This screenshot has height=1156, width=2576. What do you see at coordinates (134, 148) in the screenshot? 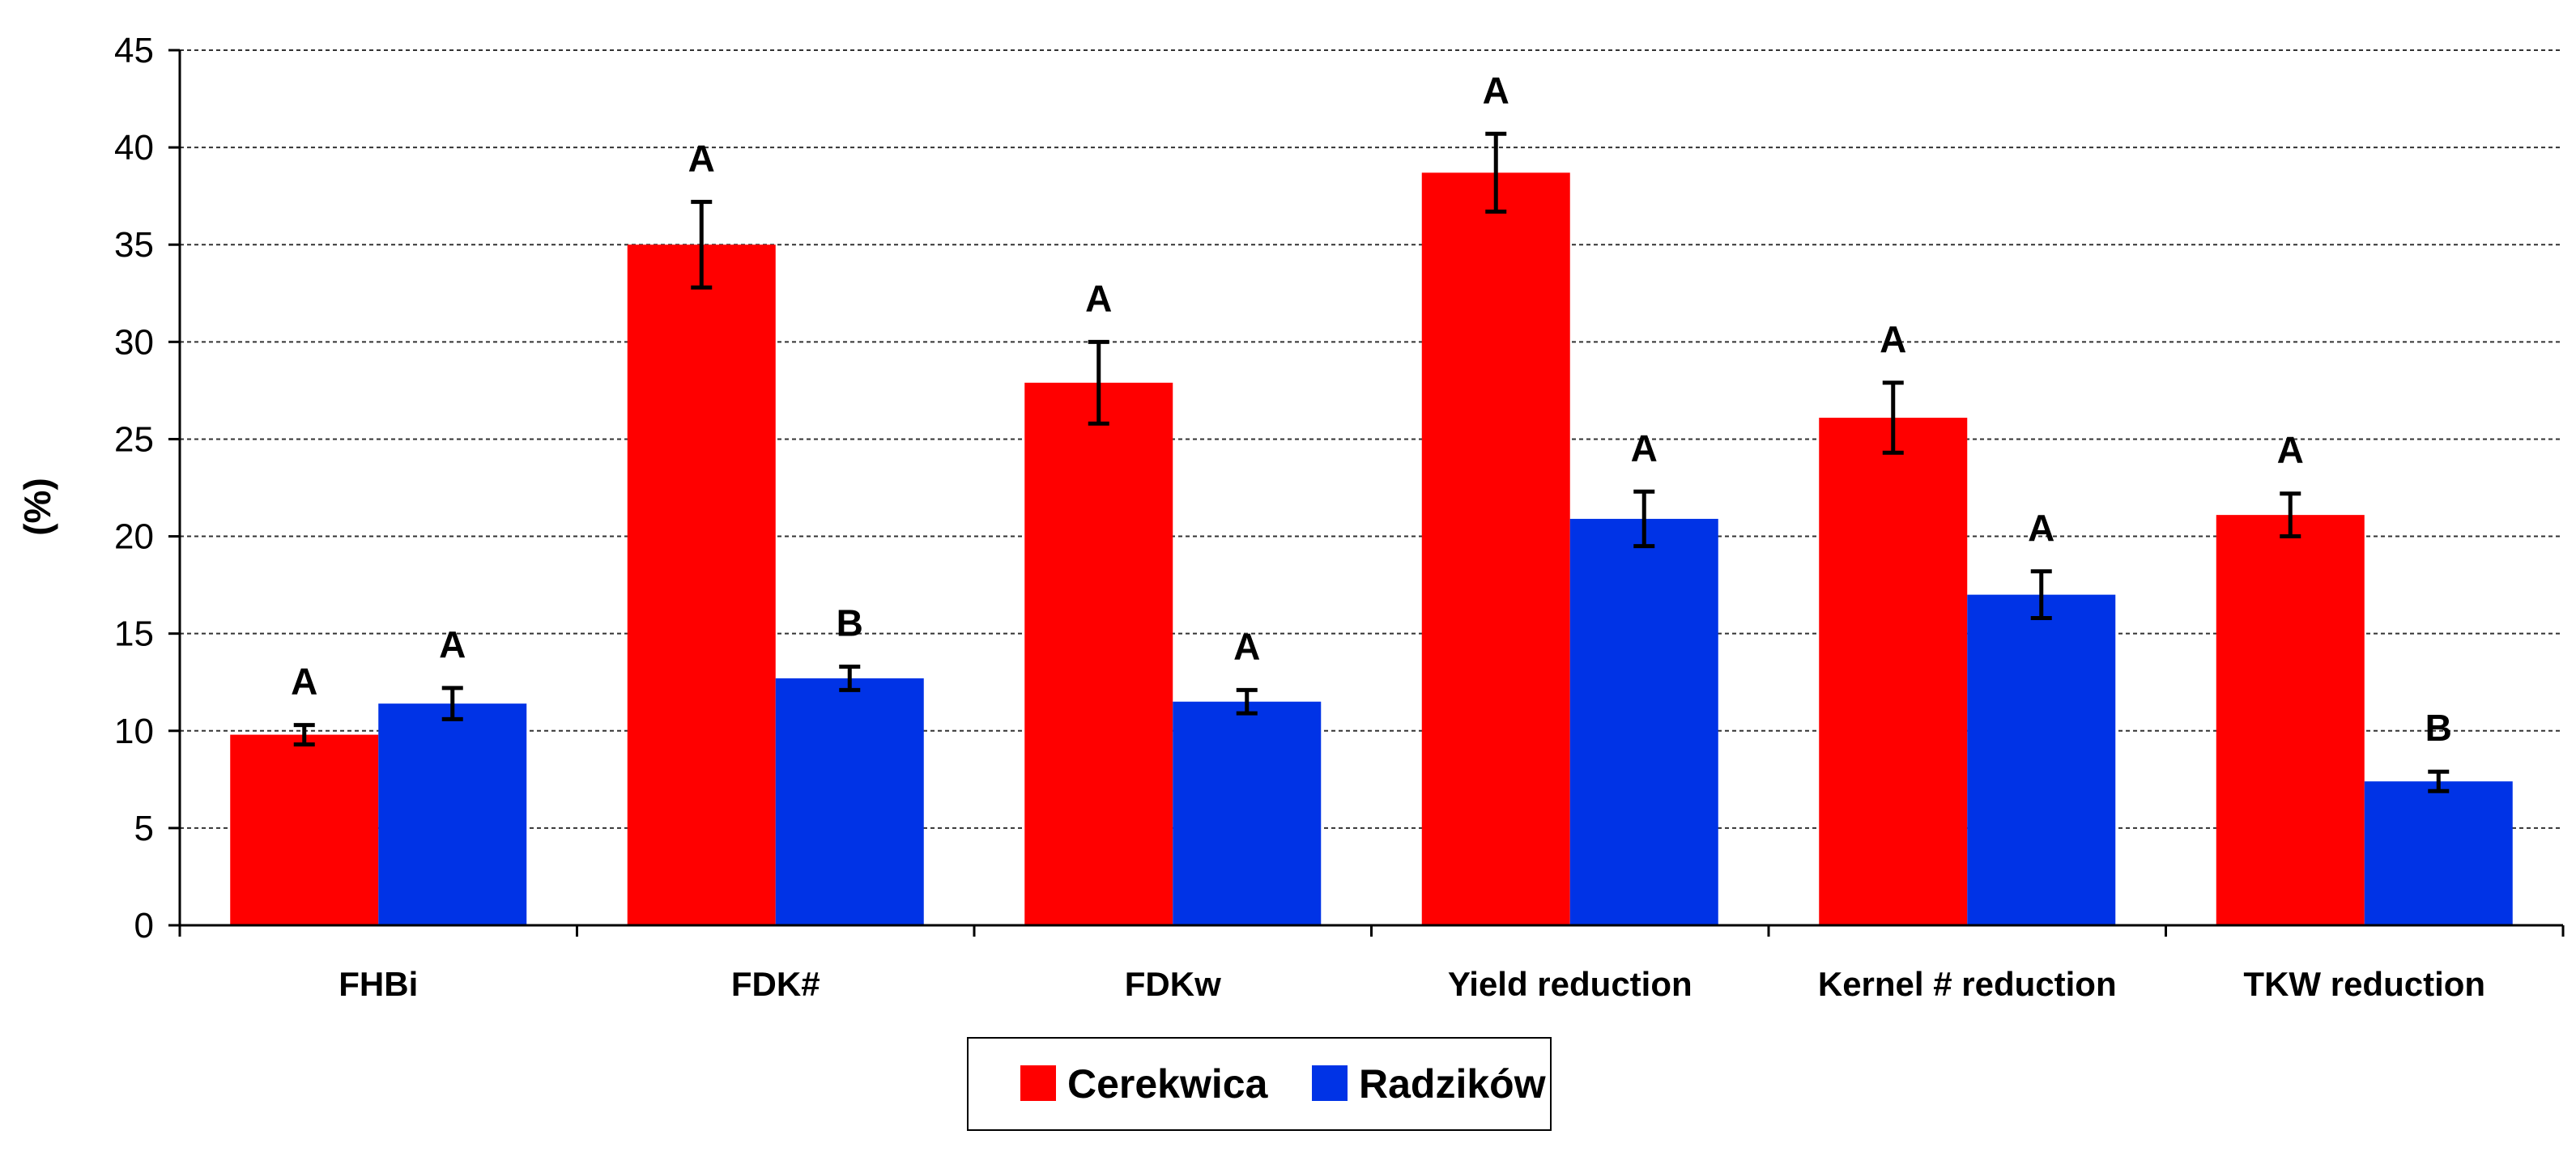
I see `y-tick-label: 40` at bounding box center [134, 148].